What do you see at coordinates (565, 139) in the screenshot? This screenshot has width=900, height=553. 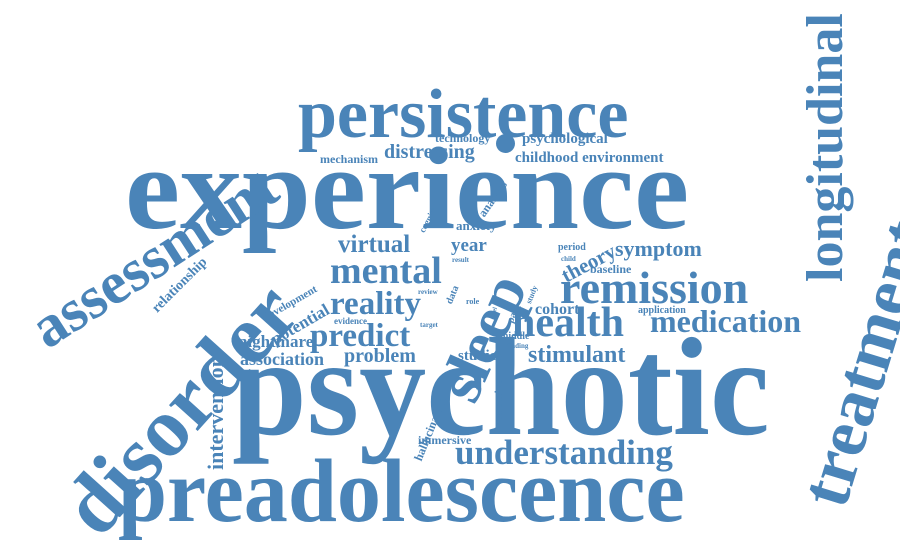 I see `word-psychological: psychological` at bounding box center [565, 139].